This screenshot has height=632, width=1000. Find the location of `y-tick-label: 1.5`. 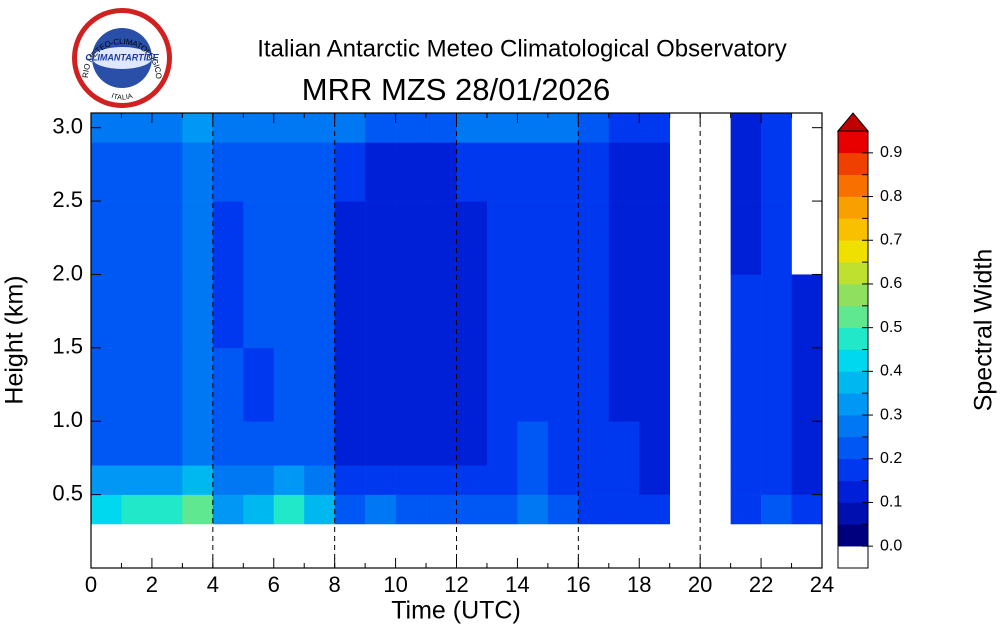

y-tick-label: 1.5 is located at coordinates (67, 346).